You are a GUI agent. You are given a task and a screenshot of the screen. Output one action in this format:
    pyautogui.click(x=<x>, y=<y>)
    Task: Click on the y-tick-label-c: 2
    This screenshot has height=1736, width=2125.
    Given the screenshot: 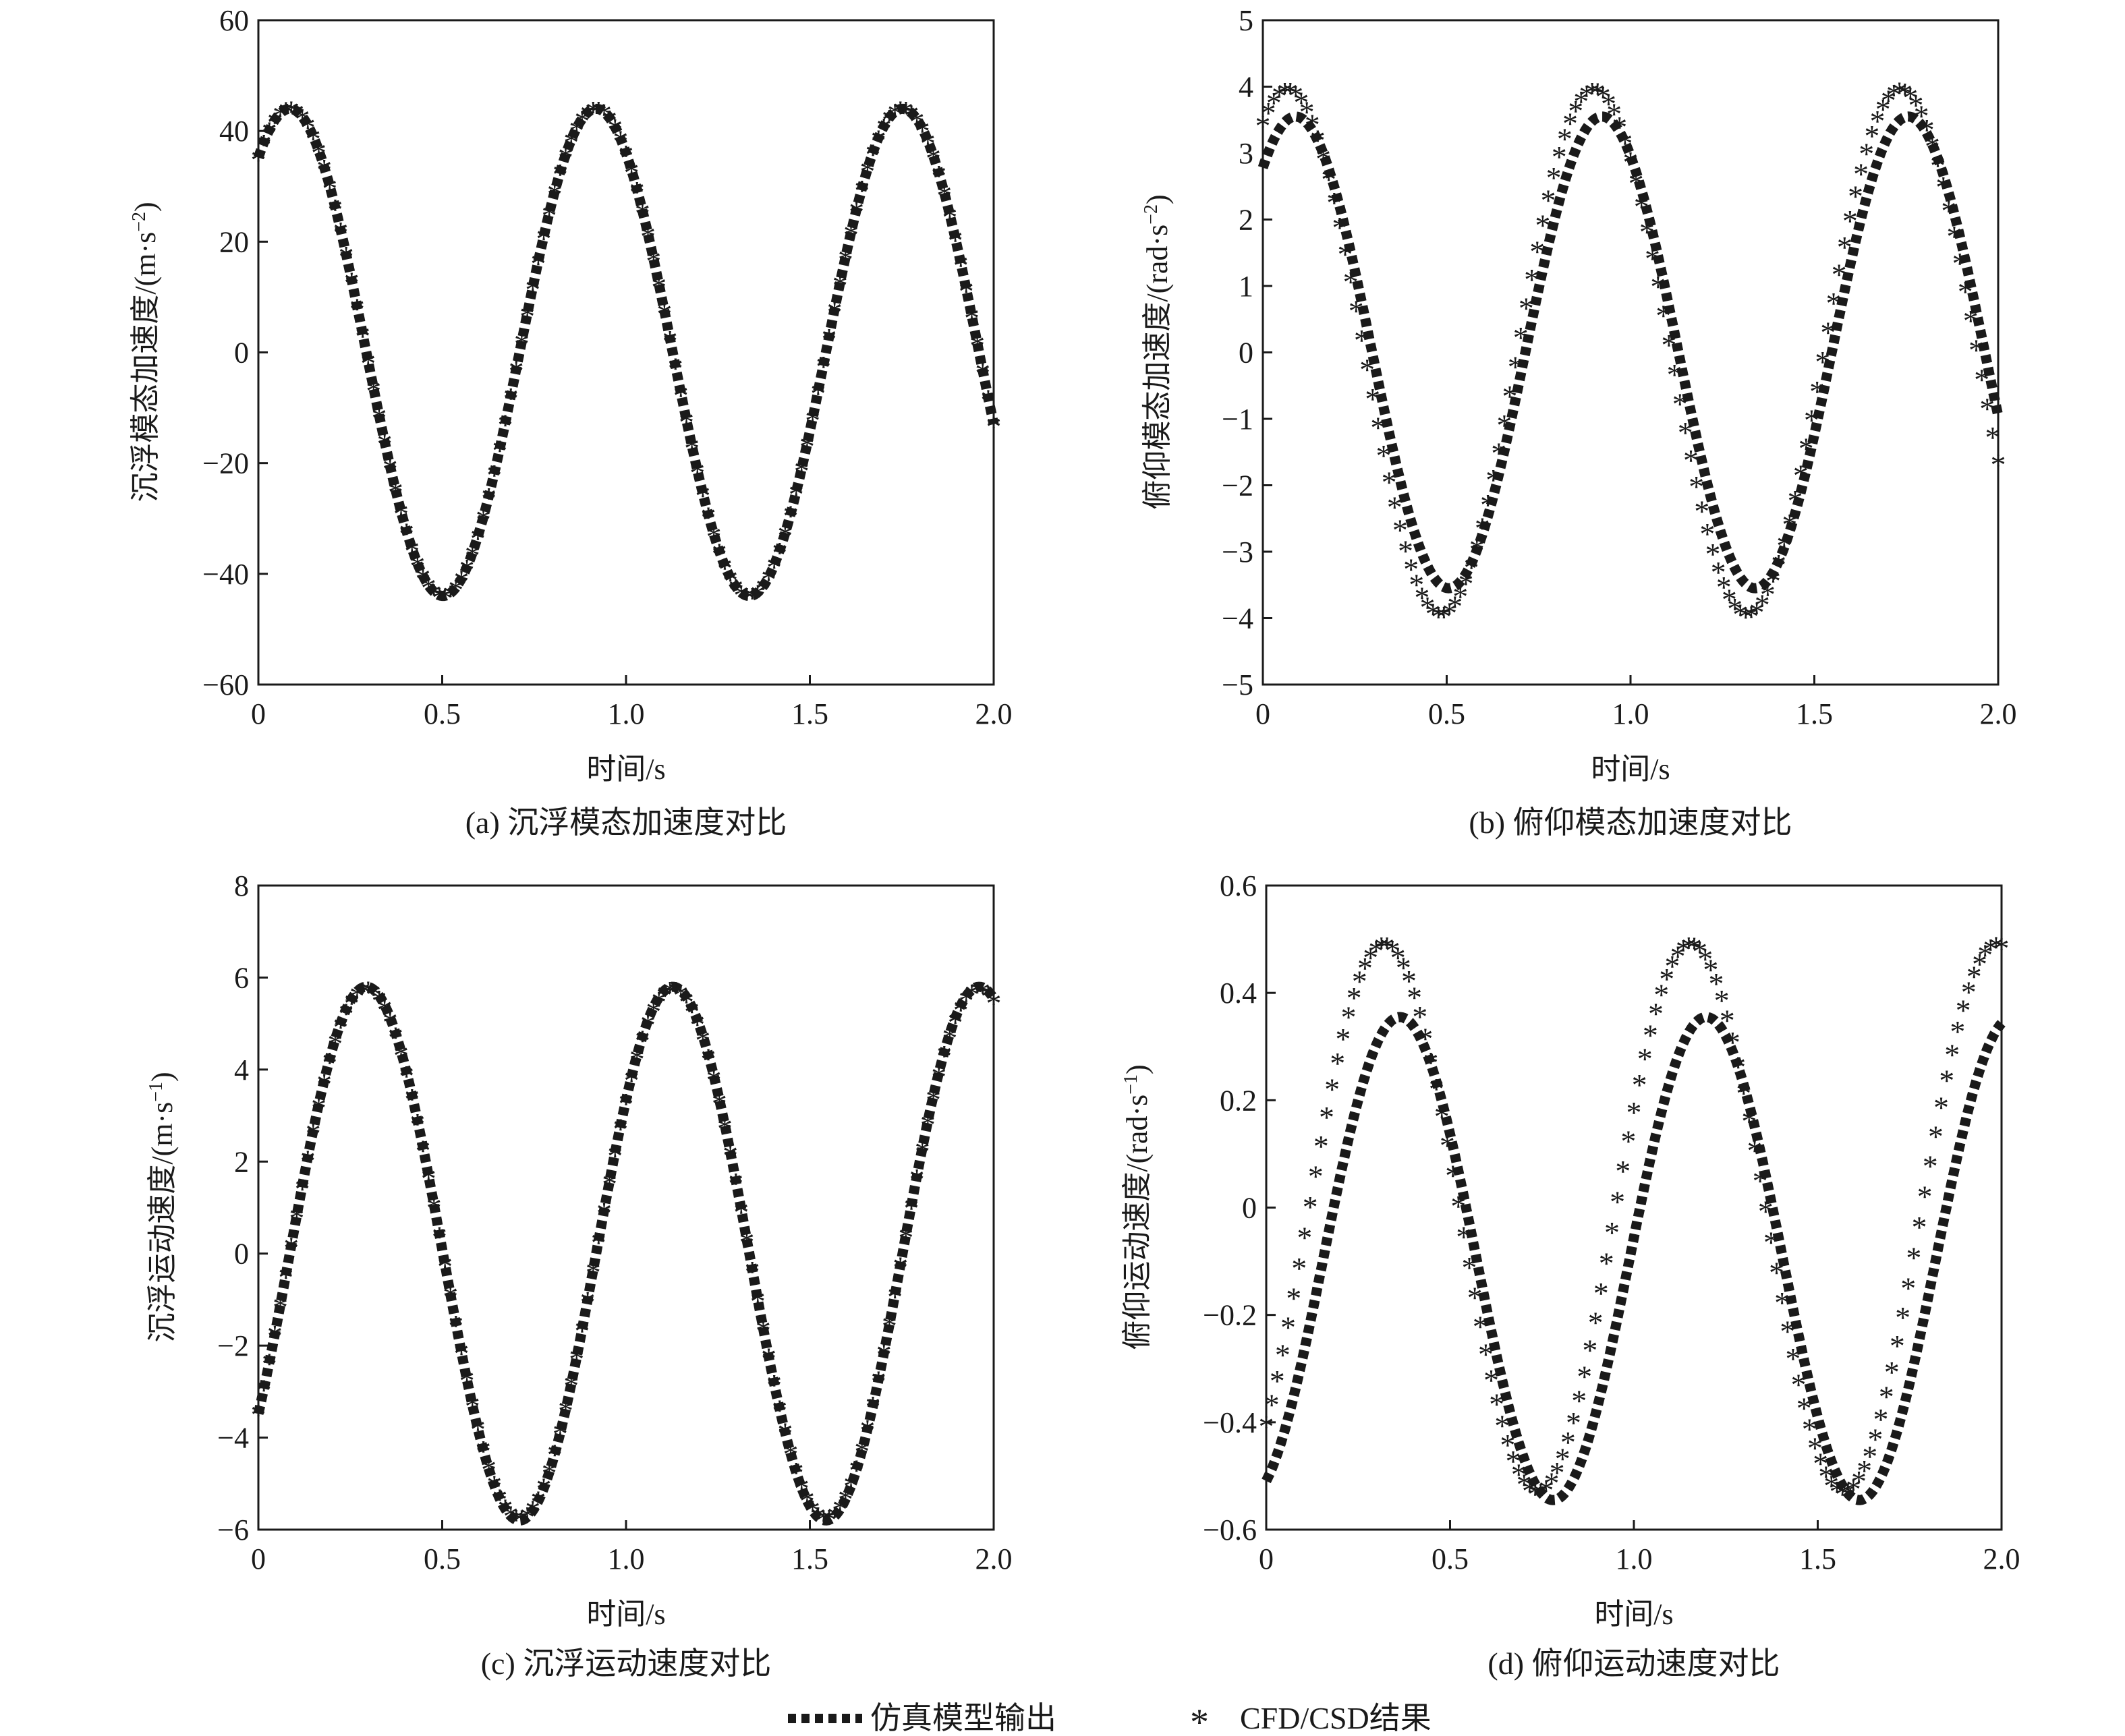 What is the action you would take?
    pyautogui.click(x=242, y=1161)
    